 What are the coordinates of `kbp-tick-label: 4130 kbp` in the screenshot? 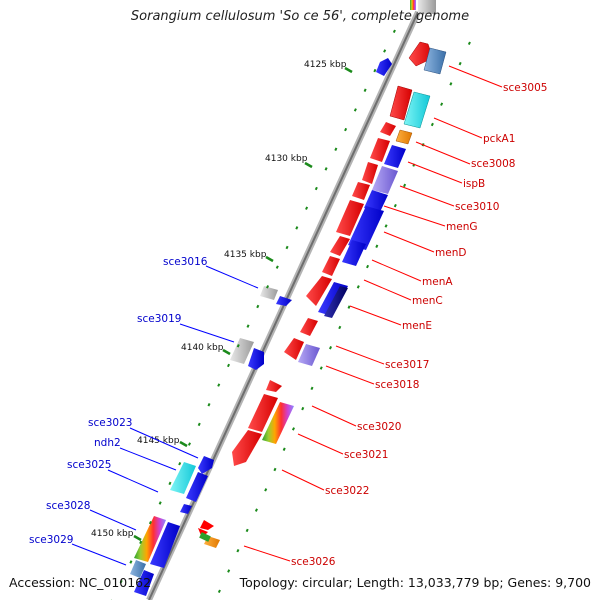 It's located at (286, 159).